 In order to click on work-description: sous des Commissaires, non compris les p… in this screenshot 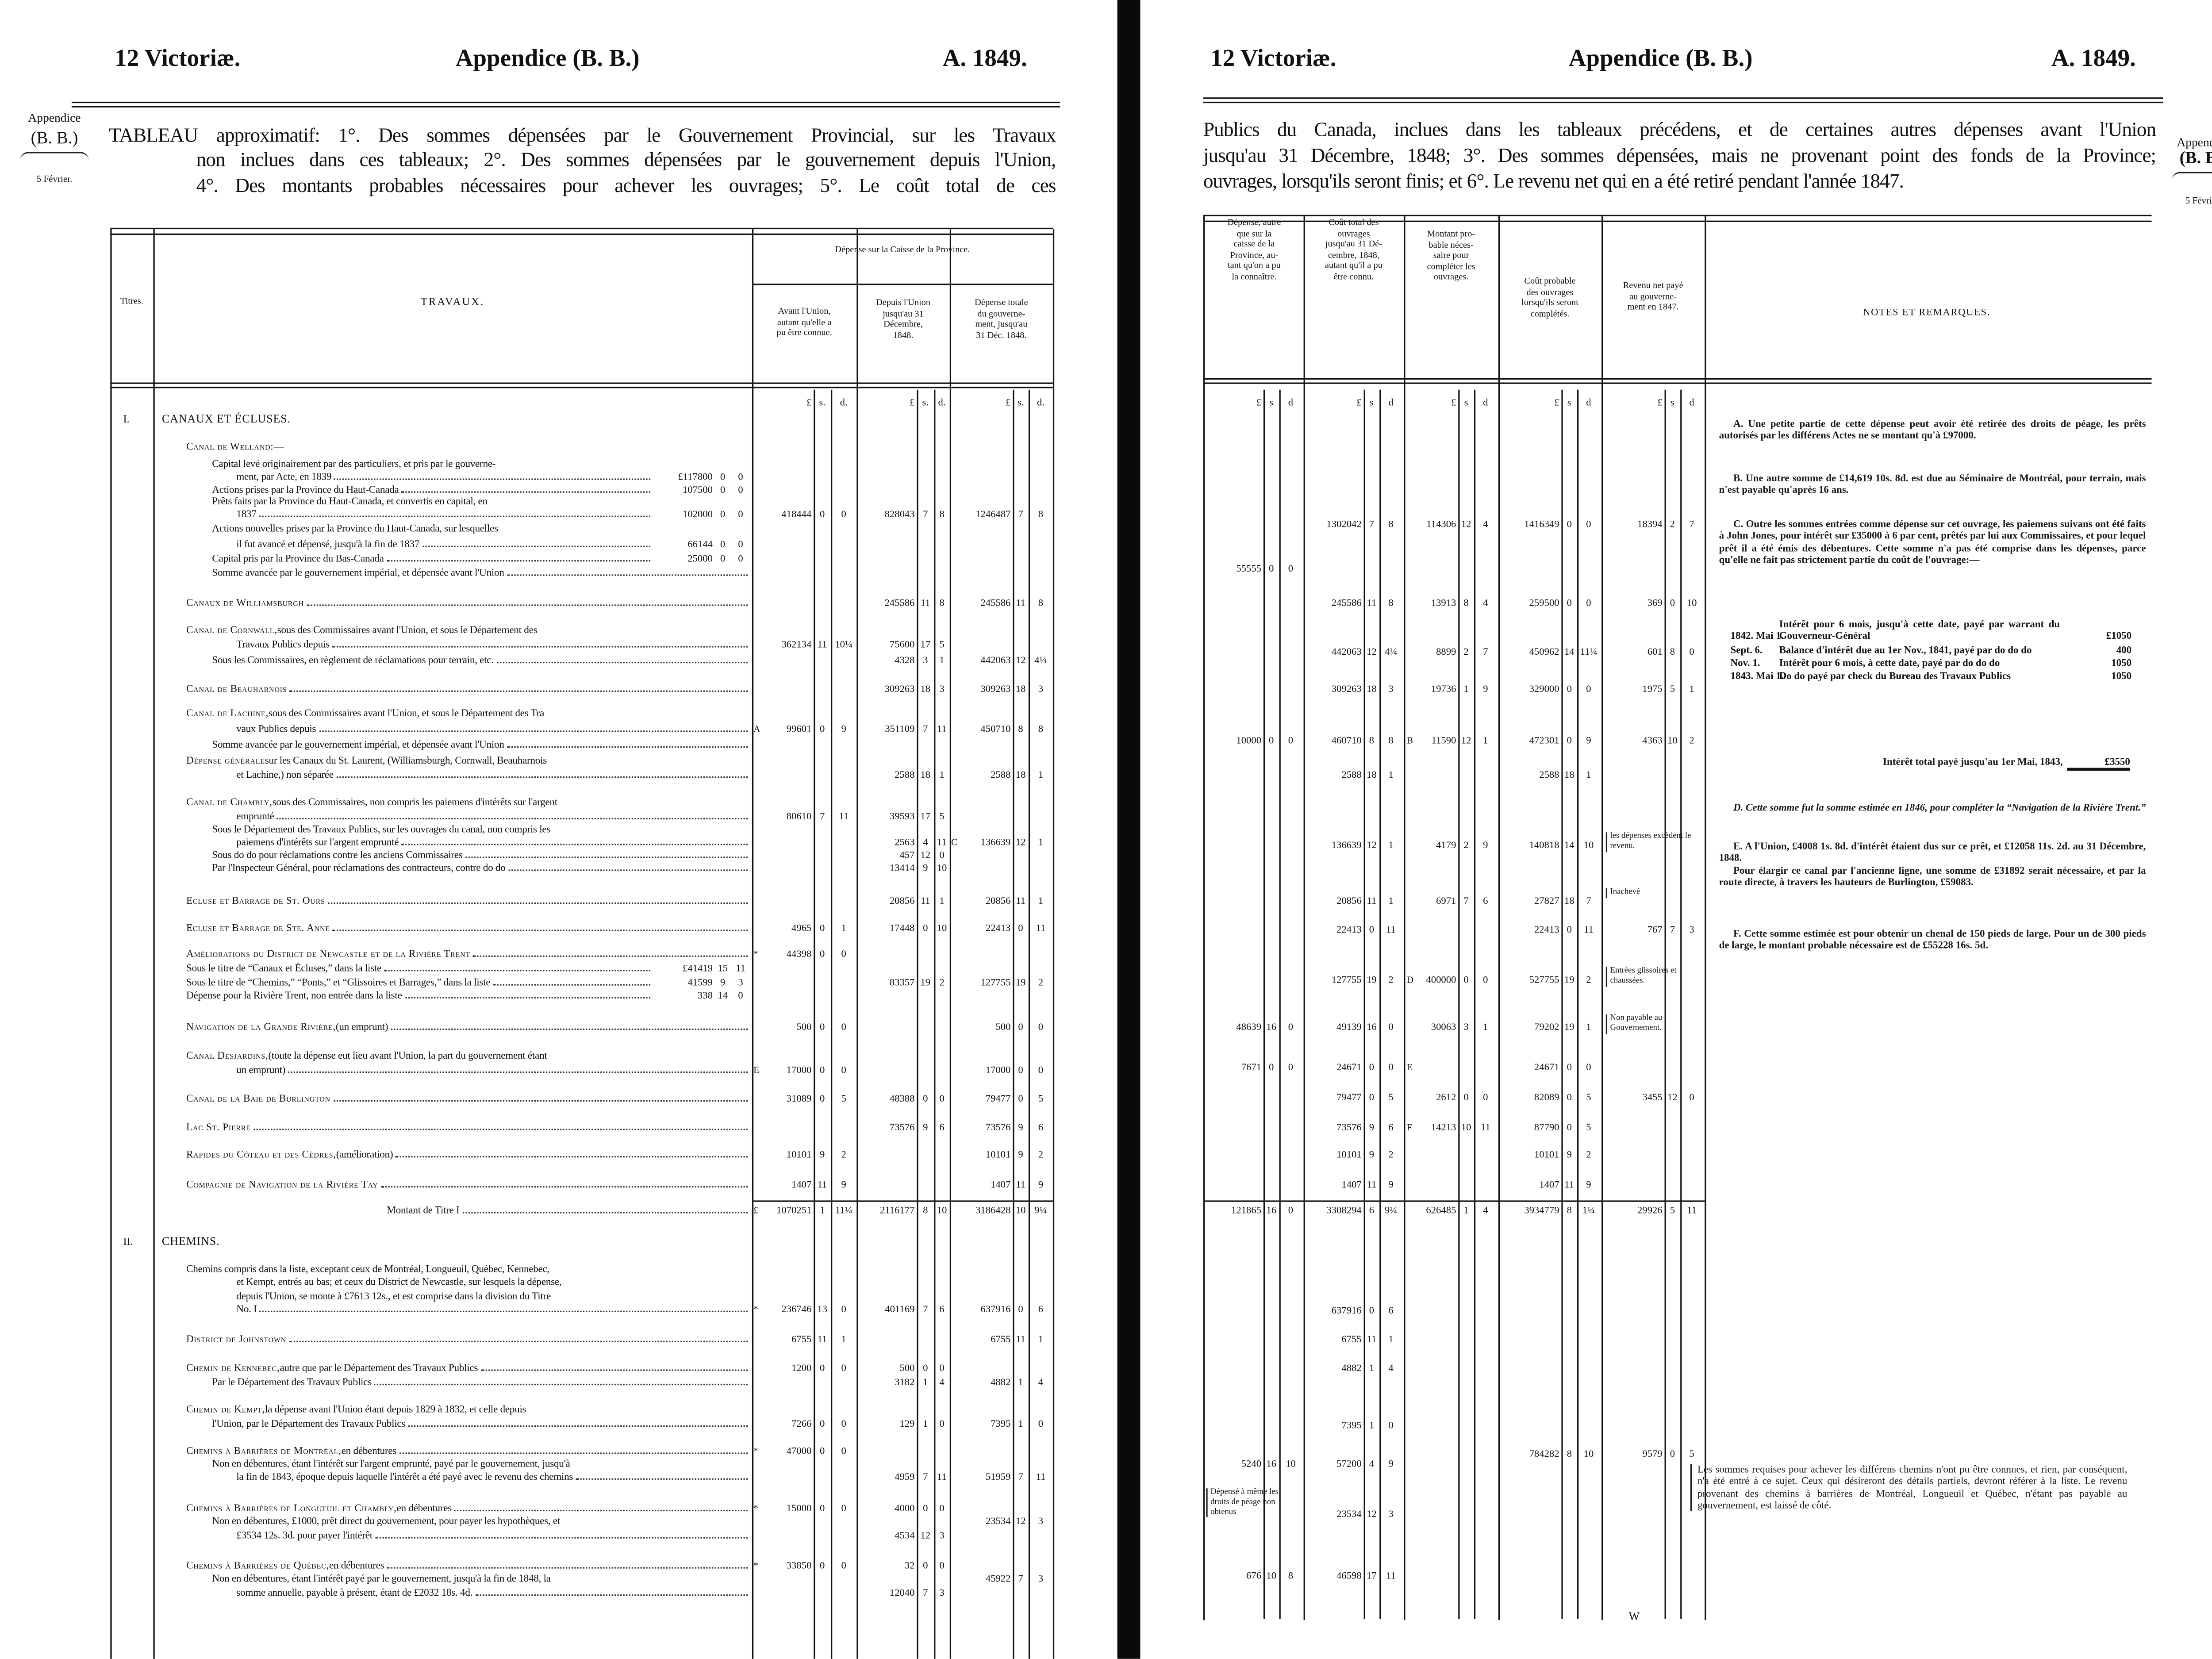, I will do `click(415, 801)`.